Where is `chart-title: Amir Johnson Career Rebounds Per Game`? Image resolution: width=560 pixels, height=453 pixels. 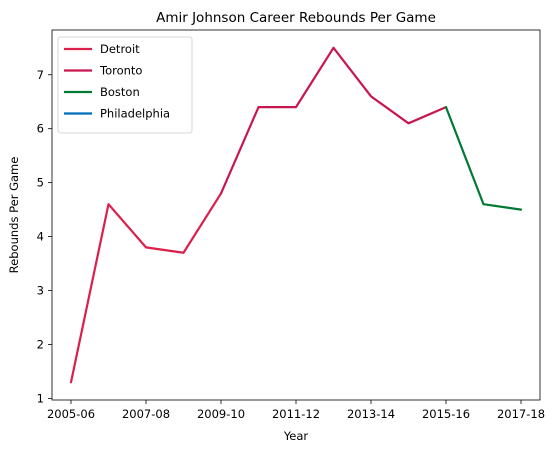 chart-title: Amir Johnson Career Rebounds Per Game is located at coordinates (296, 18).